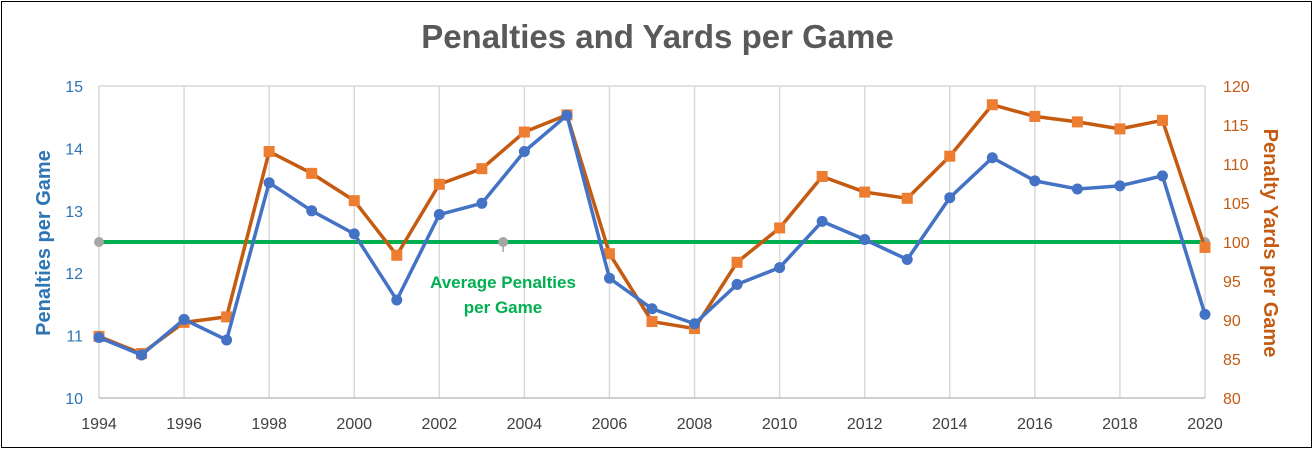 This screenshot has width=1315, height=451. Describe the element at coordinates (780, 424) in the screenshot. I see `x-tick-label-2010: 2010` at that location.